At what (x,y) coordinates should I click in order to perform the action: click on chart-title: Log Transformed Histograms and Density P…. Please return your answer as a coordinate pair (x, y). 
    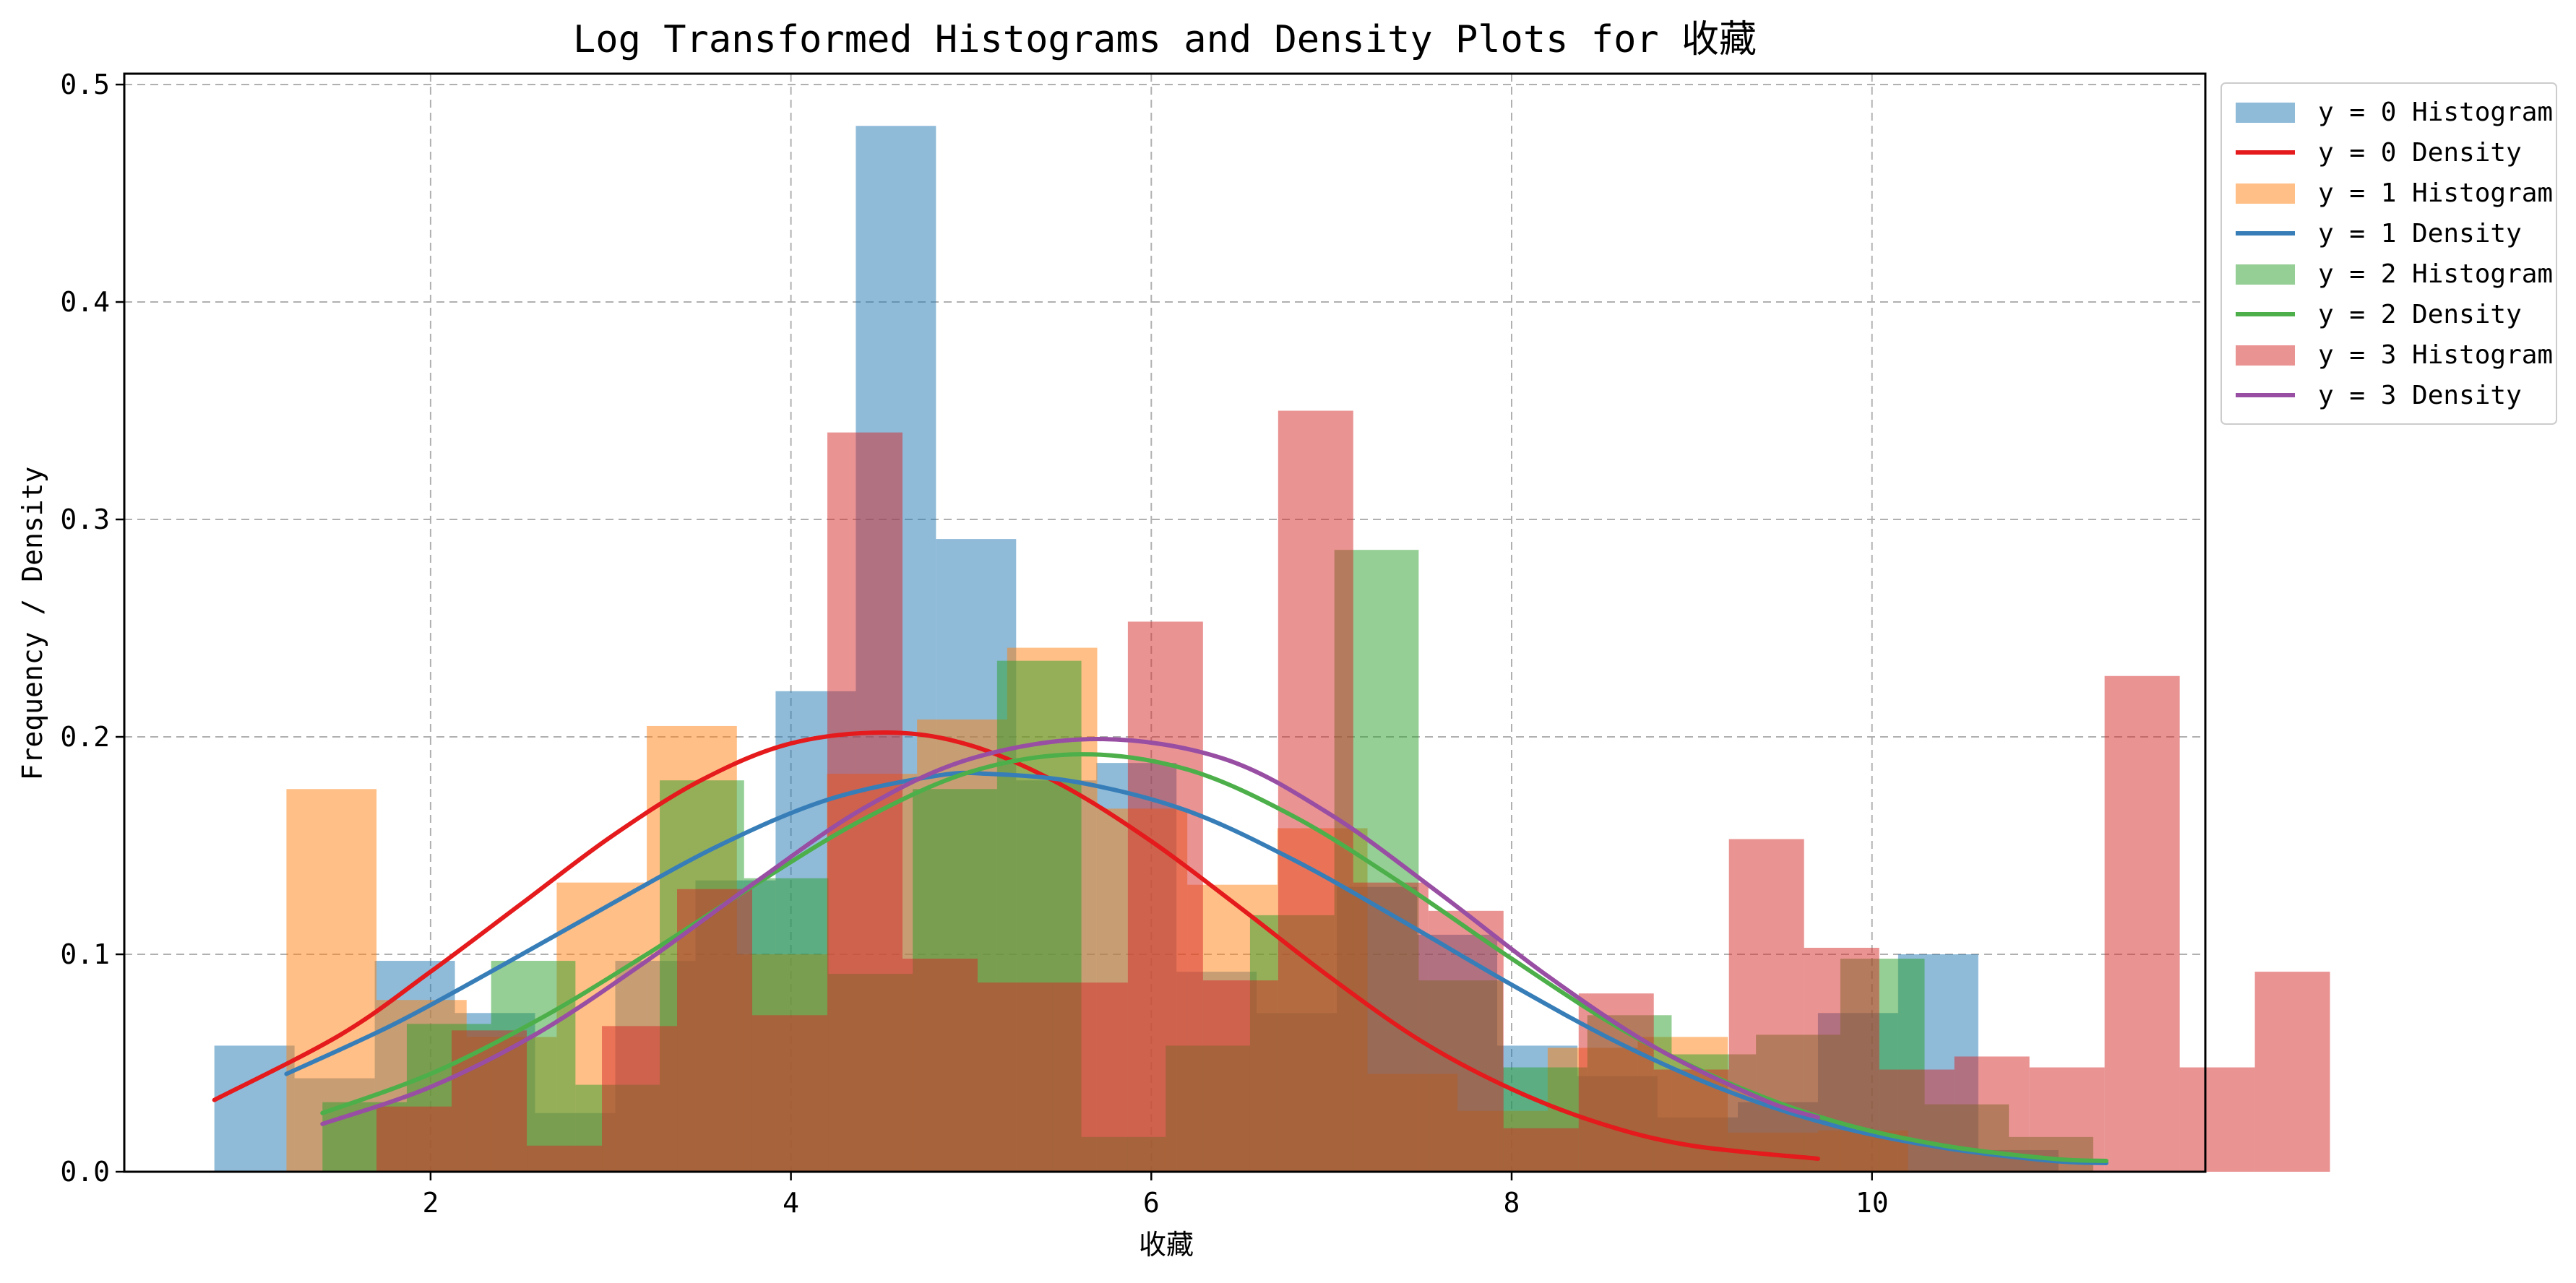
    Looking at the image, I should click on (1165, 39).